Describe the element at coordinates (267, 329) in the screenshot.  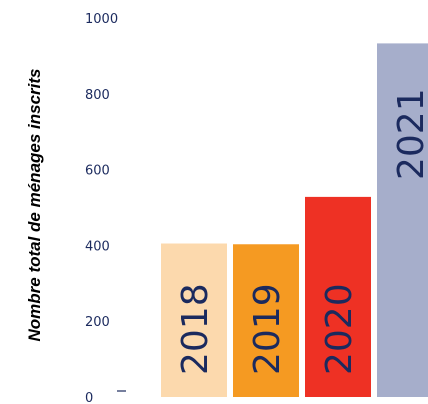
I see `bar-label-2019: 2019` at that location.